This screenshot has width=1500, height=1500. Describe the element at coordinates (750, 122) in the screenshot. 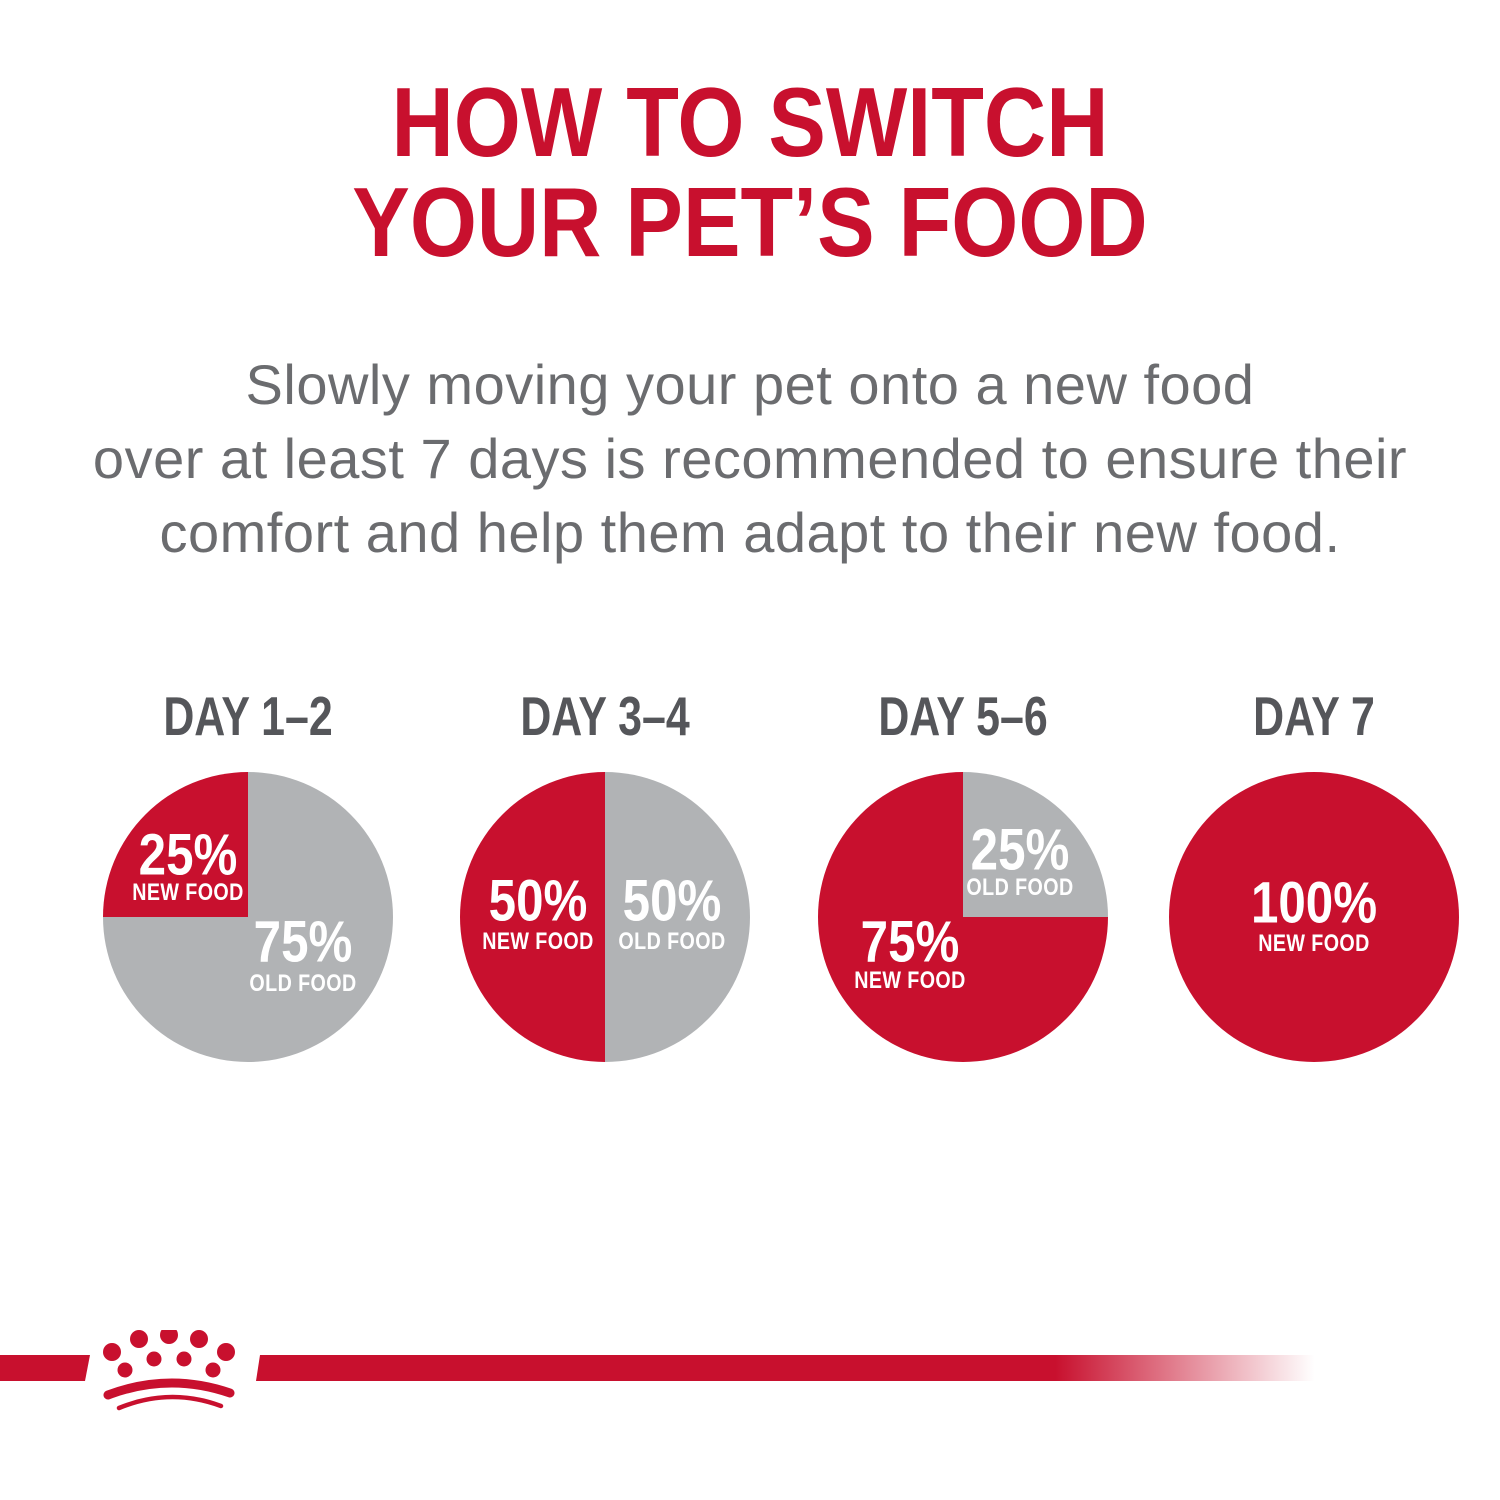

I see `page-title-line-1: HOW TO SWITCH` at that location.